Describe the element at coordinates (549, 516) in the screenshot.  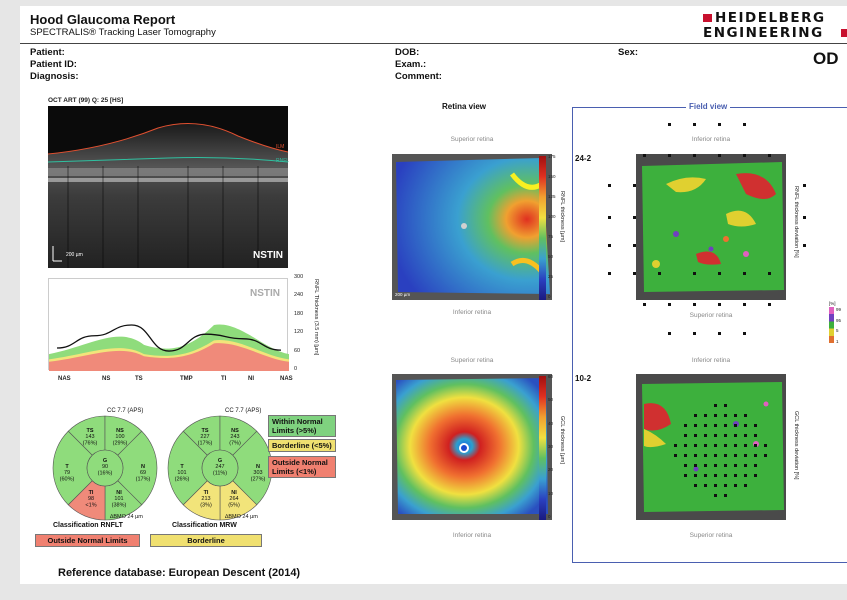
I see `colorbar-tick: 0` at that location.